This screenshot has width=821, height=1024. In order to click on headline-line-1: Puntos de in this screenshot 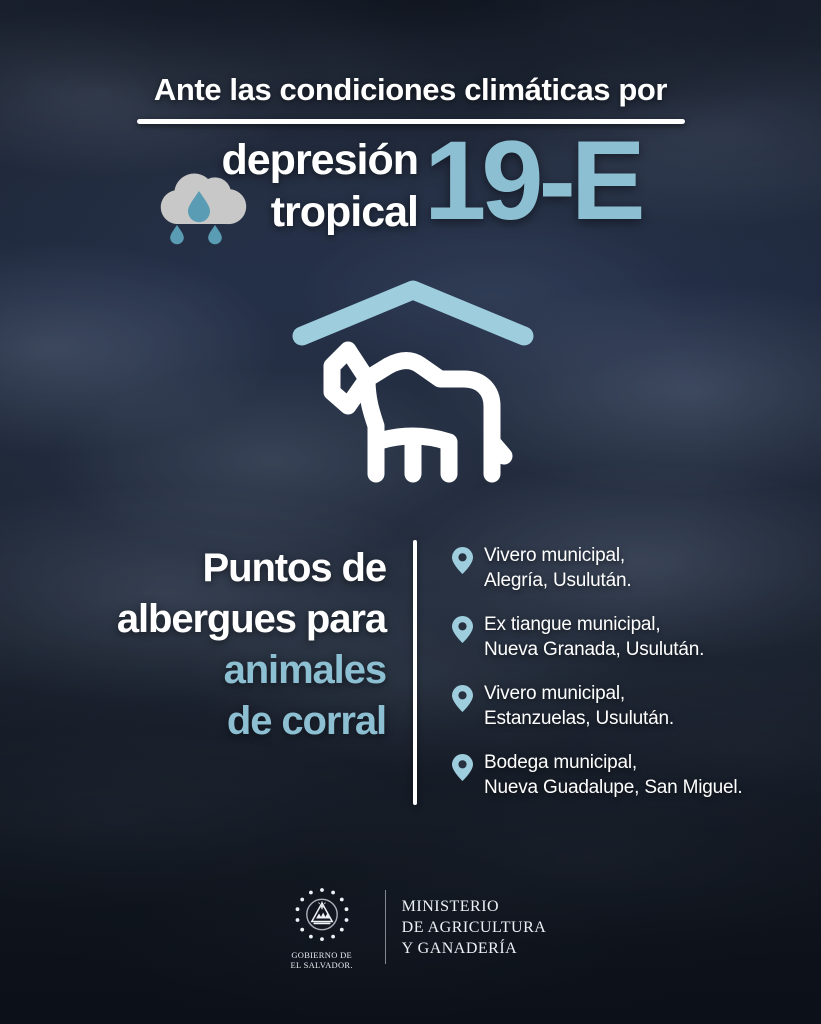, I will do `click(295, 568)`.